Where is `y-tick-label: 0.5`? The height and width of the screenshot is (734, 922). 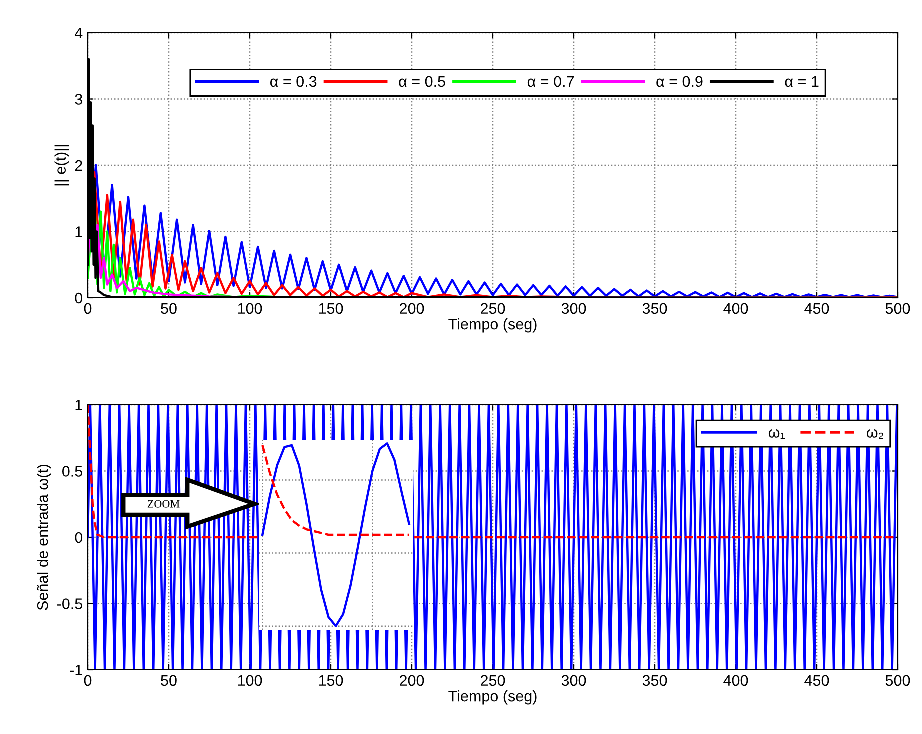
y-tick-label: 0.5 is located at coordinates (72, 471).